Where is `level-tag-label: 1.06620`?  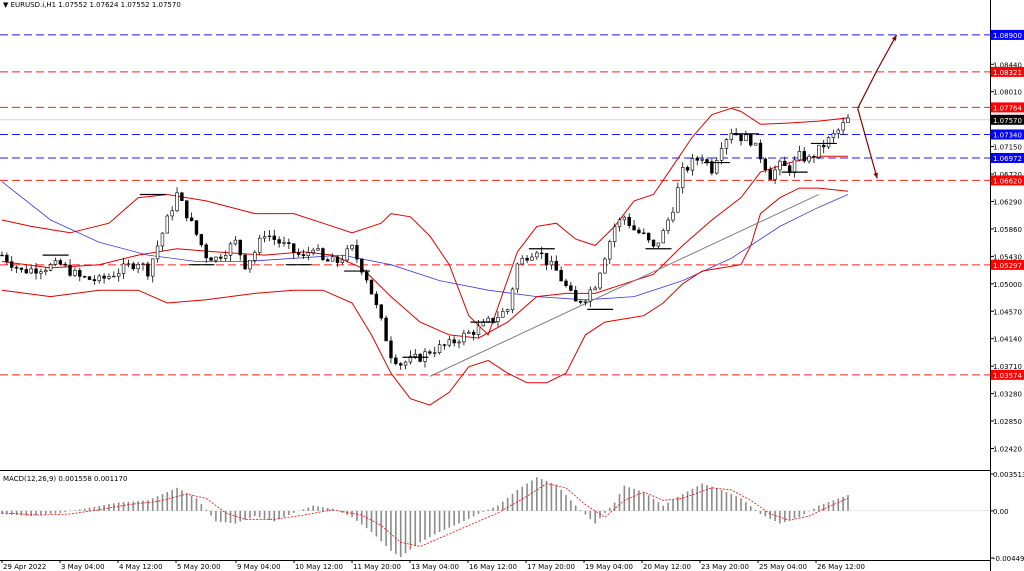
level-tag-label: 1.06620 is located at coordinates (1007, 181).